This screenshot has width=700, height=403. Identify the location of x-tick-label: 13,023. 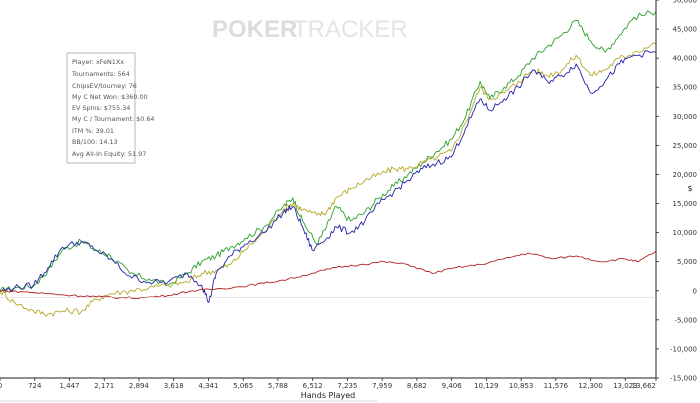
(625, 386).